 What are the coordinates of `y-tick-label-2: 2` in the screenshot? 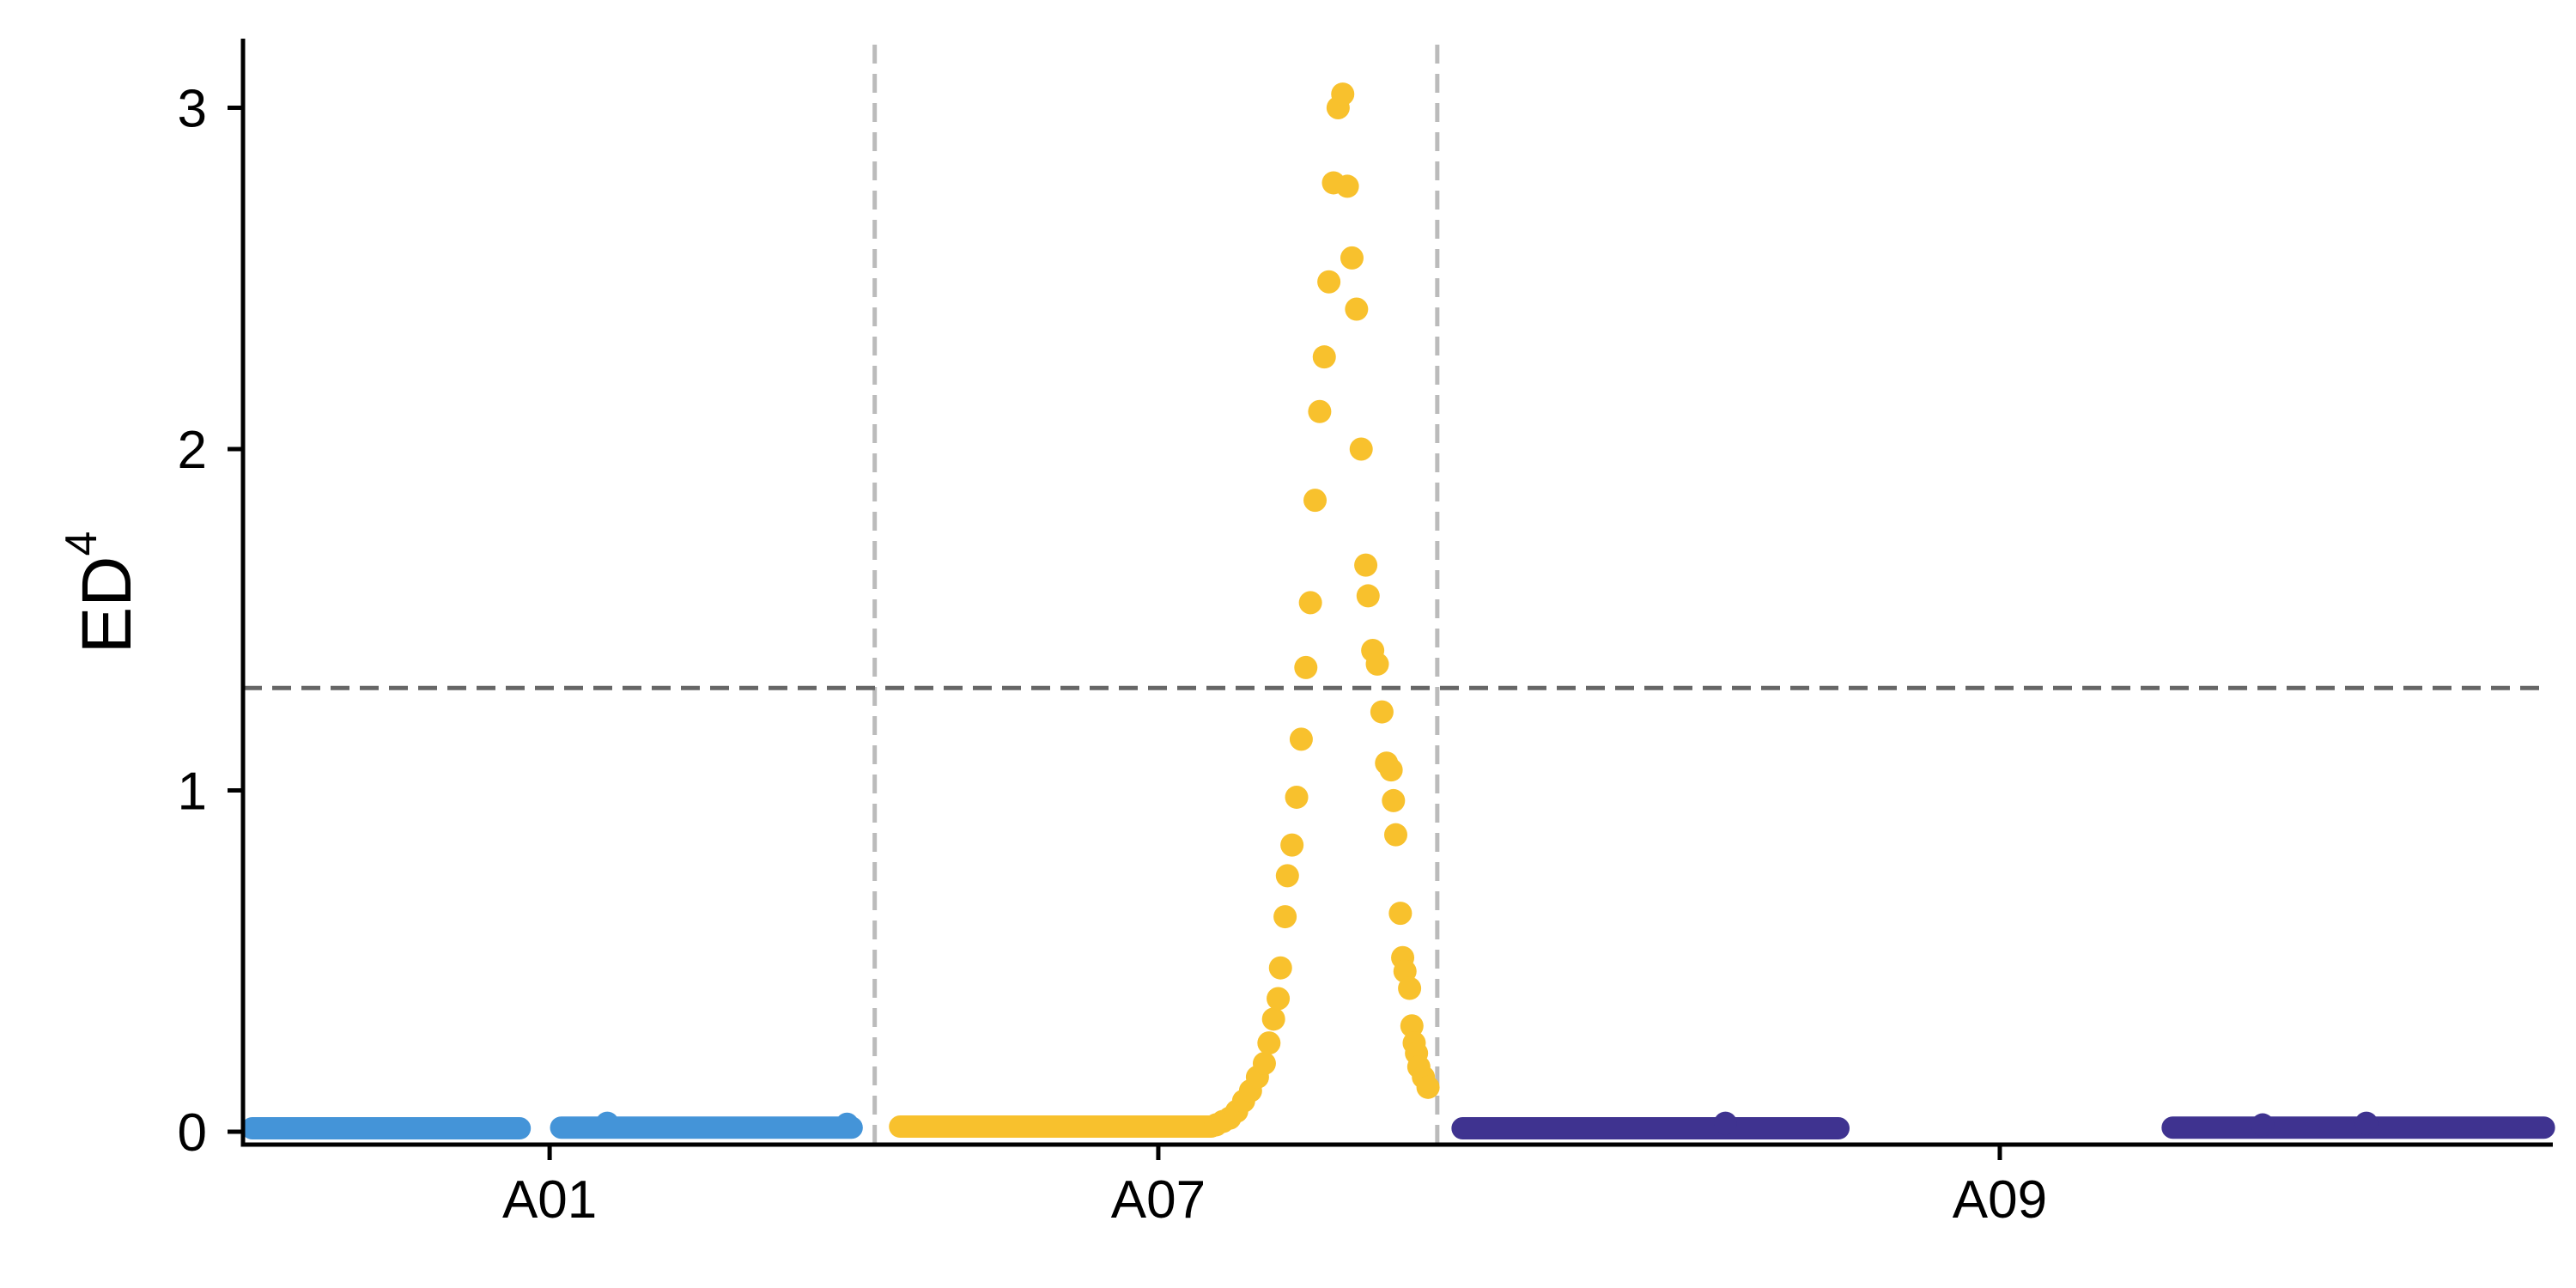 It's located at (192, 450).